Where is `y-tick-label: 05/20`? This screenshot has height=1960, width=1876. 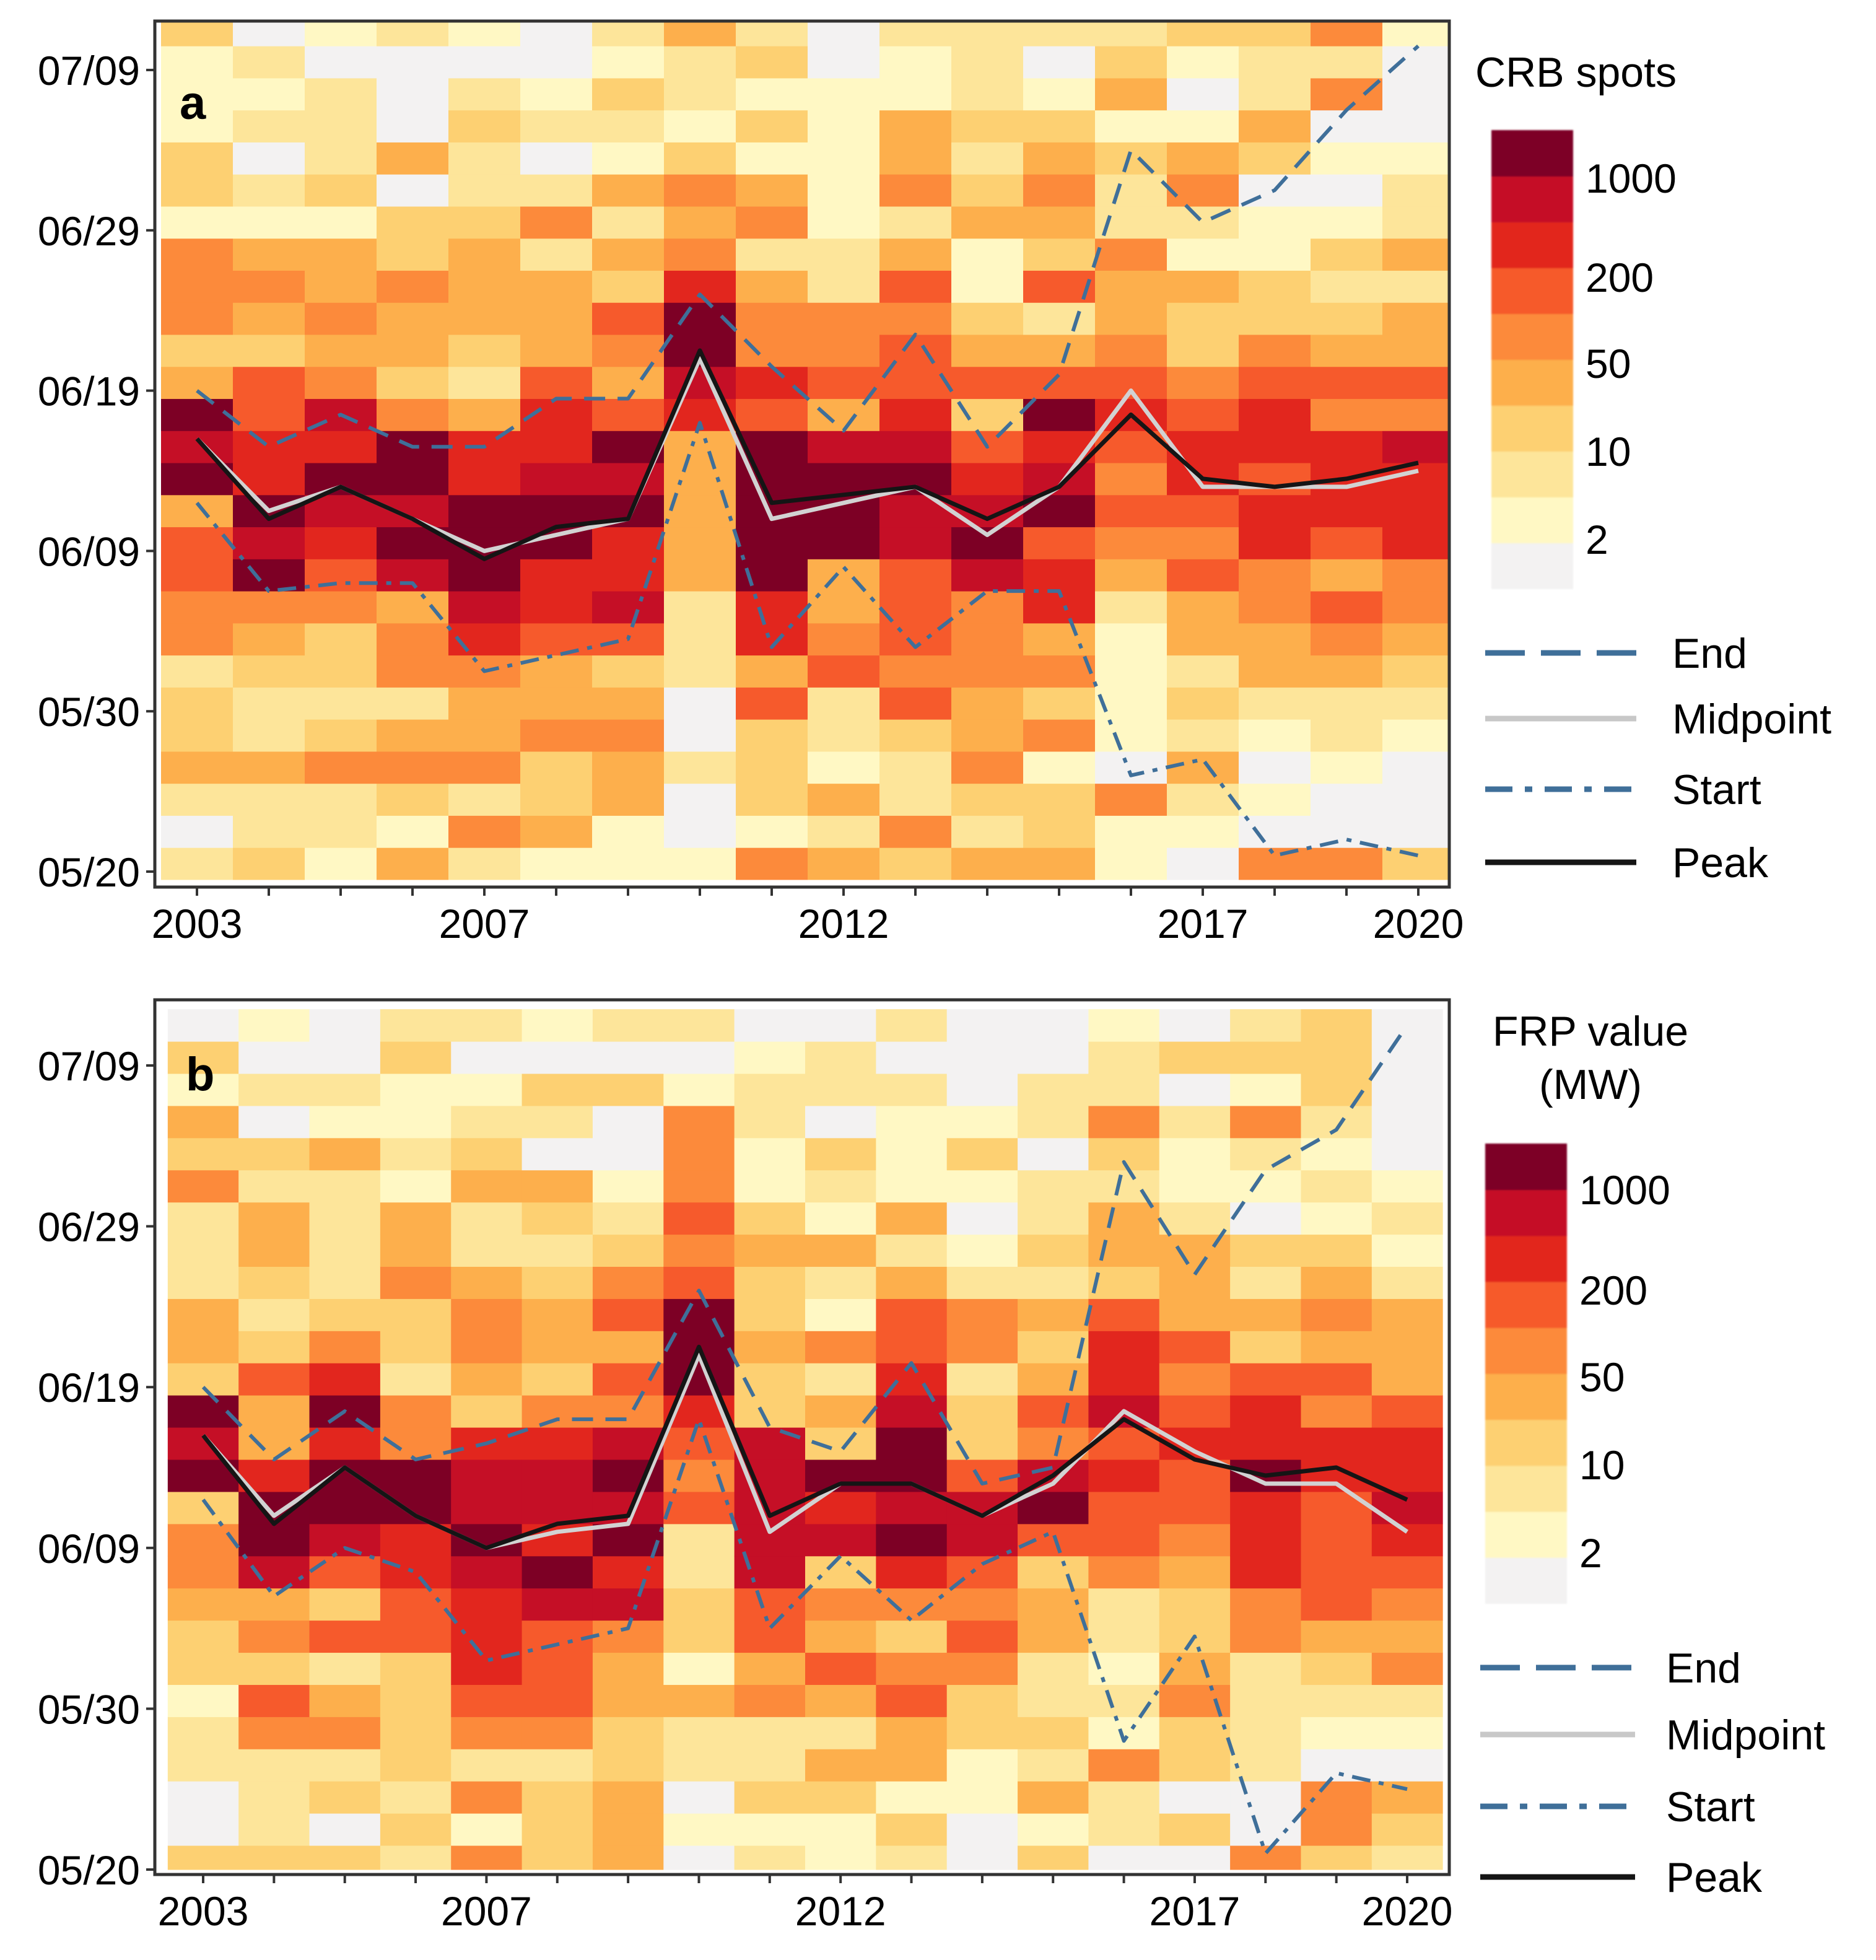
y-tick-label: 05/20 is located at coordinates (89, 1870).